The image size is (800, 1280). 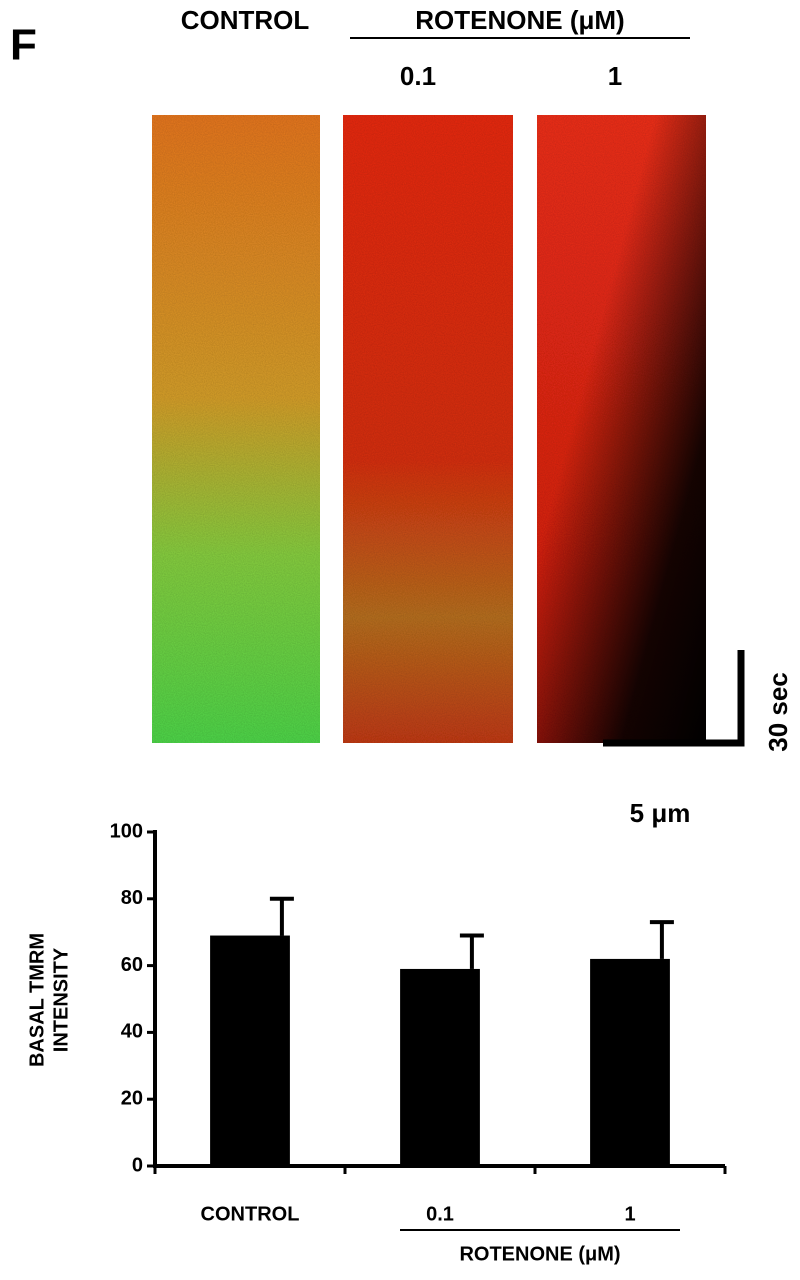 What do you see at coordinates (132, 1098) in the screenshot?
I see `y-tick-label: 20` at bounding box center [132, 1098].